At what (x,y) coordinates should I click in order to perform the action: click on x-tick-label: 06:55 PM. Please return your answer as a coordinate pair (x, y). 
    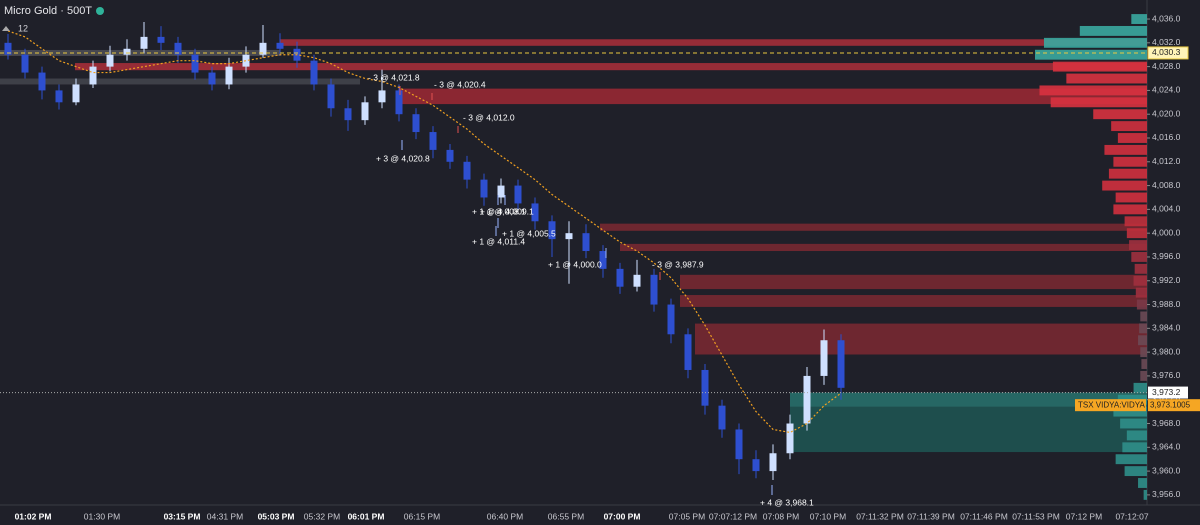
    Looking at the image, I should click on (566, 516).